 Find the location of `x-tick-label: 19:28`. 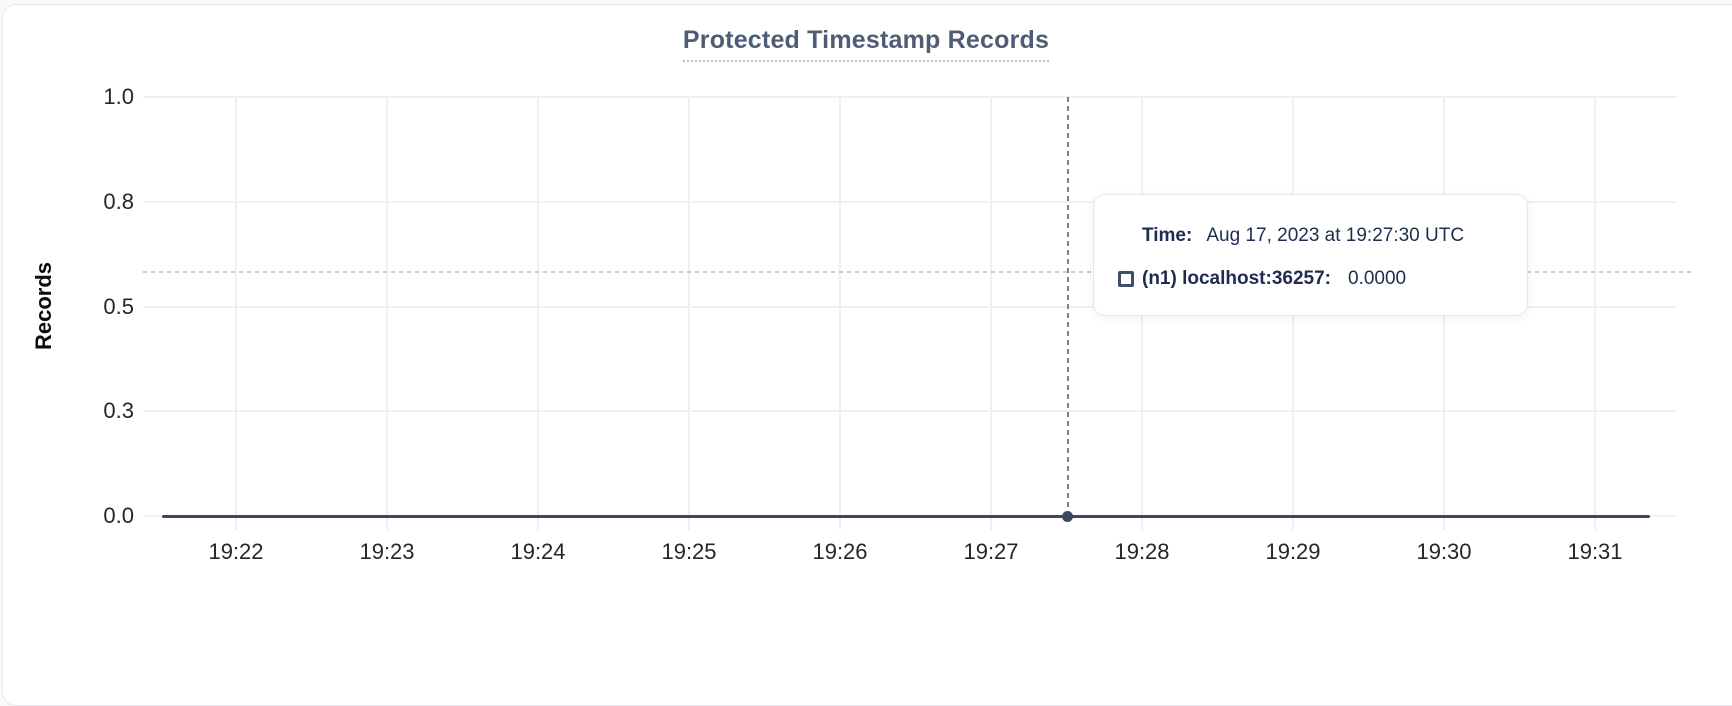

x-tick-label: 19:28 is located at coordinates (1142, 551).